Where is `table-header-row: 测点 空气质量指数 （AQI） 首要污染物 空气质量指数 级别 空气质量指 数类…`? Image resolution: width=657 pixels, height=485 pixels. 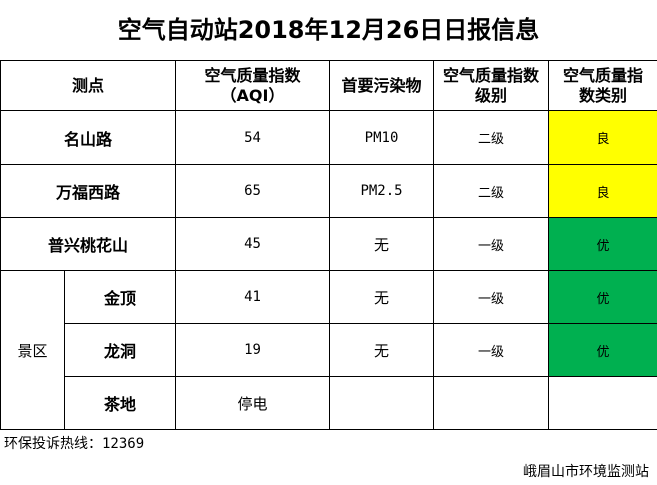
table-header-row: 测点 空气质量指数 （AQI） 首要污染物 空气质量指数 级别 空气质量指 数类… is located at coordinates (328, 85).